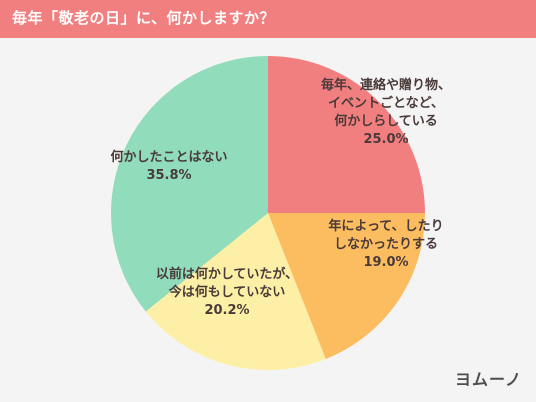 This screenshot has height=402, width=536. Describe the element at coordinates (144, 18) in the screenshot. I see `chart-title: 毎年「敬老の日」に、何かしますか？` at that location.